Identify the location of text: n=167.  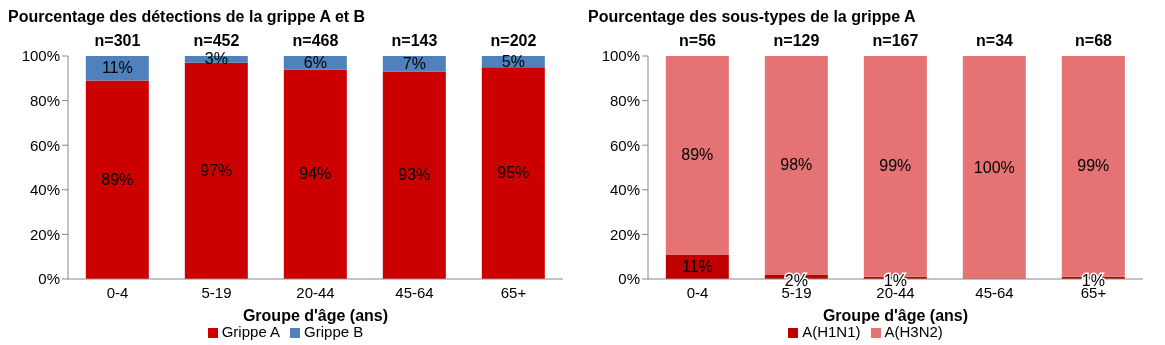
(895, 40).